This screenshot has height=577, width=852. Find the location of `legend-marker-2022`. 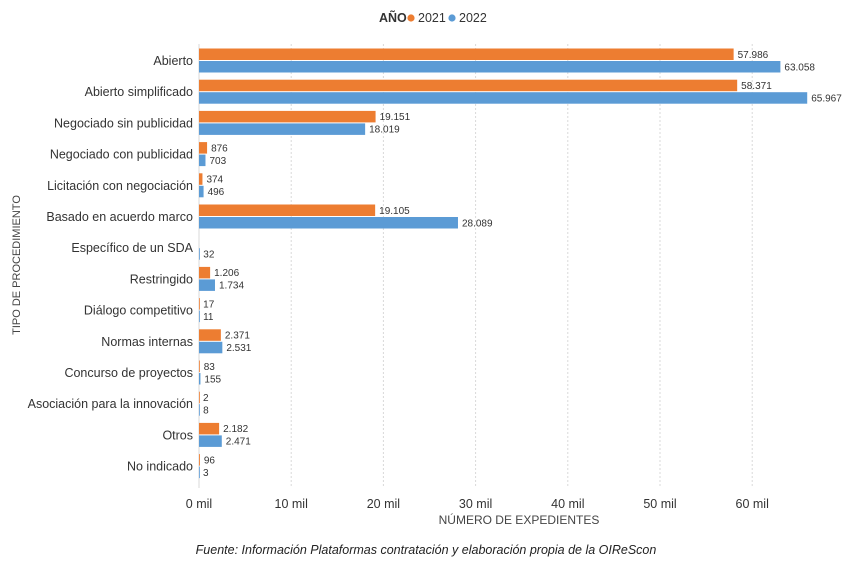

legend-marker-2022 is located at coordinates (452, 18).